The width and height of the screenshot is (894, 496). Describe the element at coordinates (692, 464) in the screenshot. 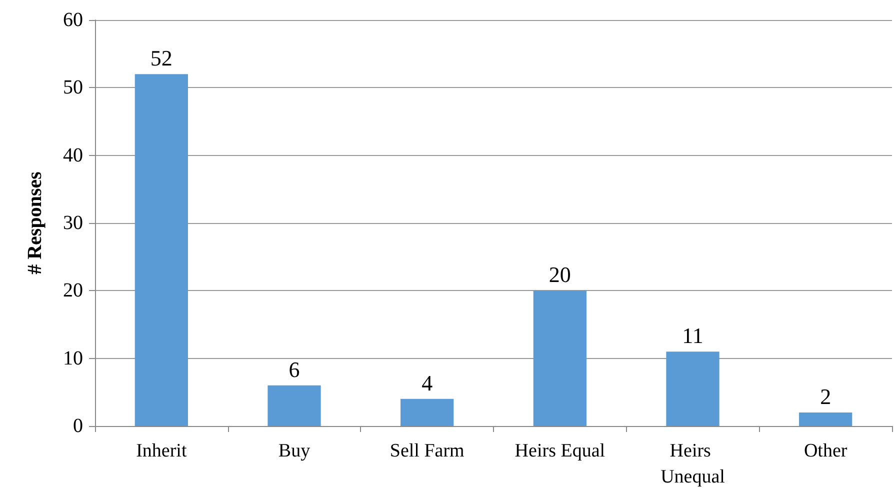

I see `x-tick-label: Heirs Unequal` at that location.